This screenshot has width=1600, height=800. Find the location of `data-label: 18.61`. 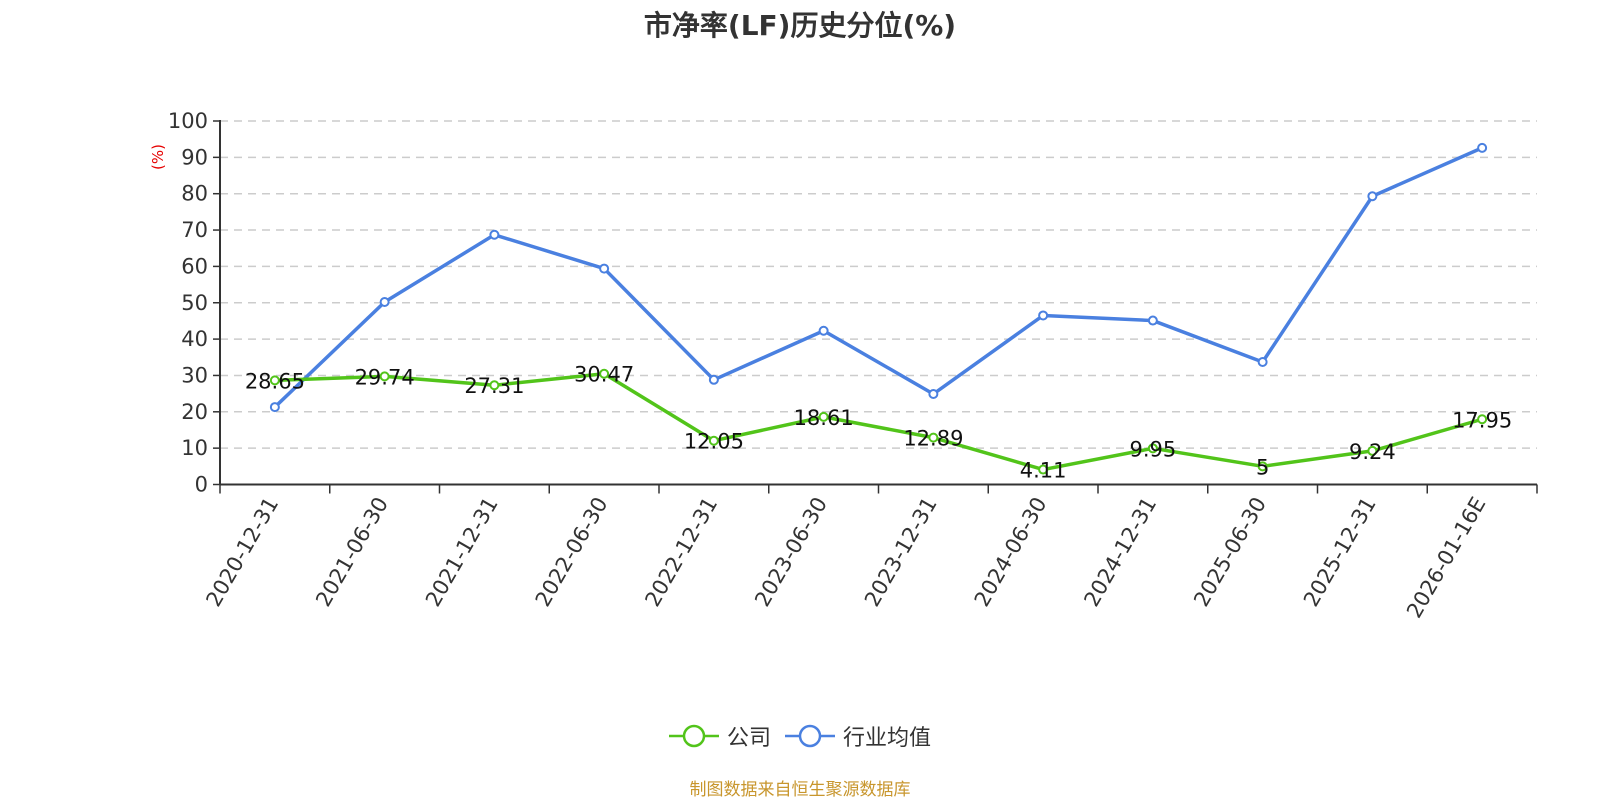

data-label: 18.61 is located at coordinates (824, 418).